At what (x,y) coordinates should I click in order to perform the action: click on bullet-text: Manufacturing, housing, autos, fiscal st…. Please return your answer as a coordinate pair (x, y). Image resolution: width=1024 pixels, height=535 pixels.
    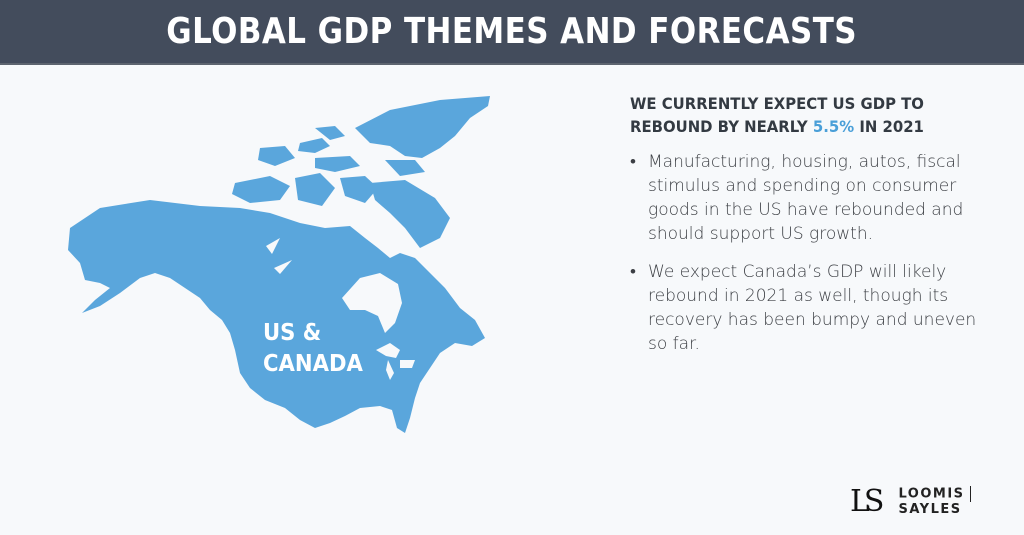
    Looking at the image, I should click on (806, 198).